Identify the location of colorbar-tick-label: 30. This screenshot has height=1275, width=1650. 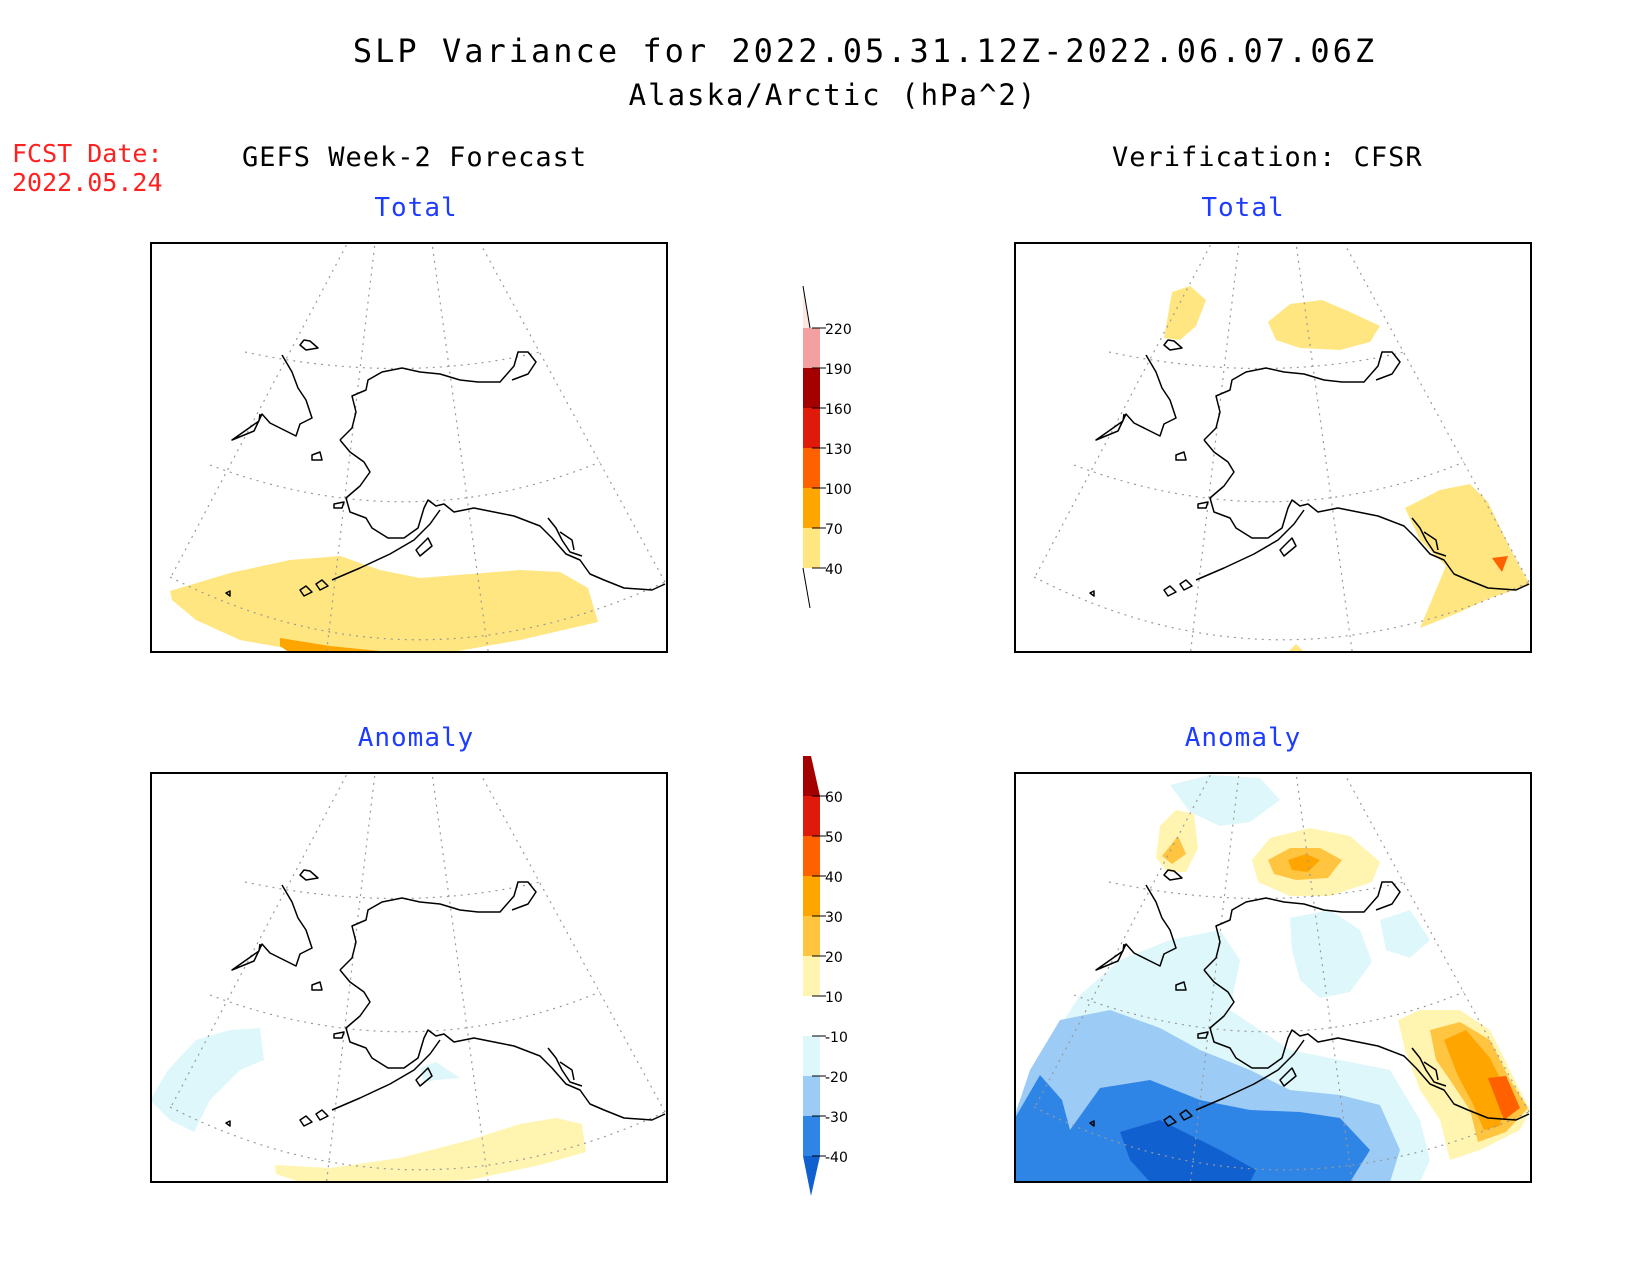
(834, 918).